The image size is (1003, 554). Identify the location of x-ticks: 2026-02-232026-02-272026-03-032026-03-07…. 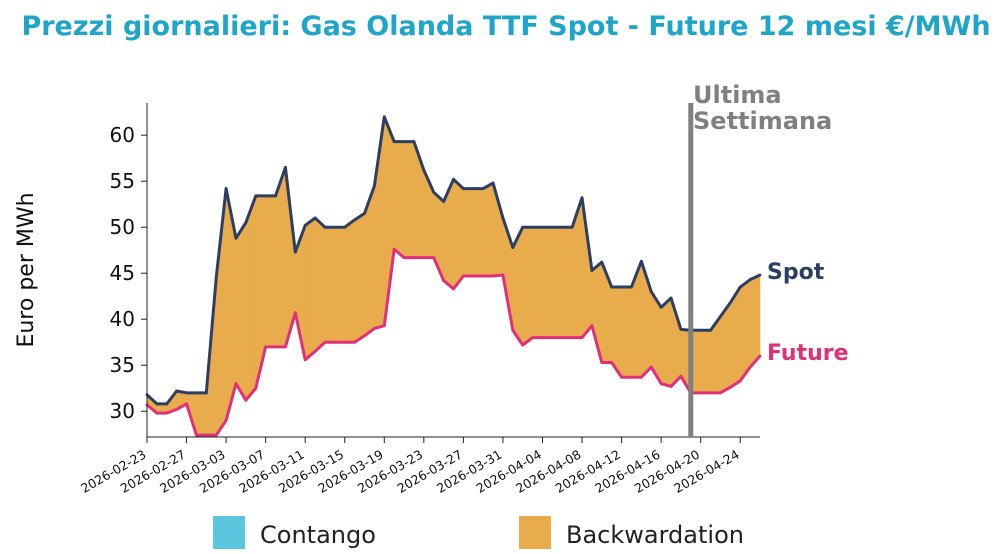
(410, 466).